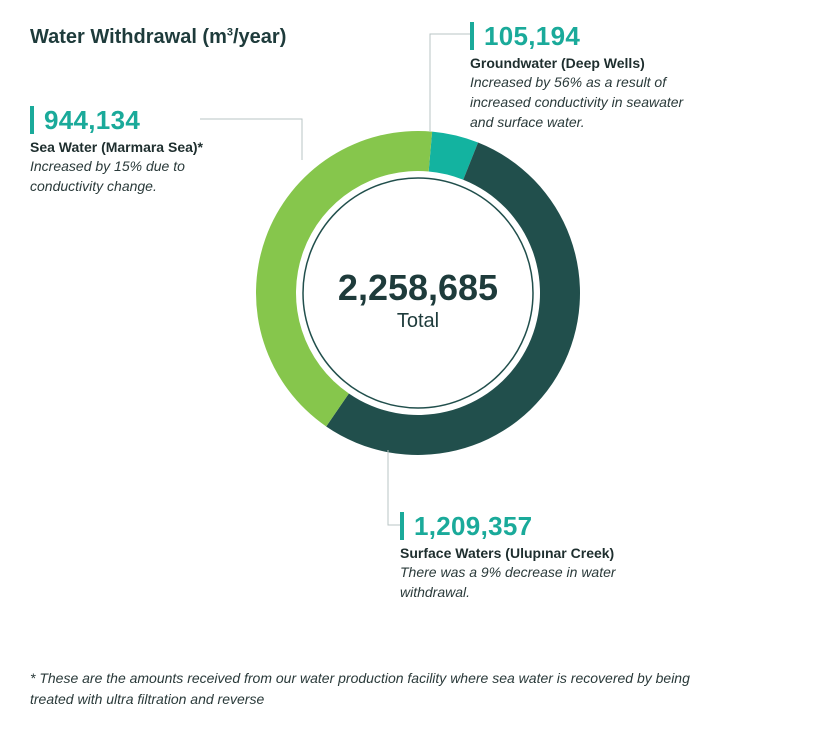  Describe the element at coordinates (585, 36) in the screenshot. I see `groundwater-value: 105,194` at that location.